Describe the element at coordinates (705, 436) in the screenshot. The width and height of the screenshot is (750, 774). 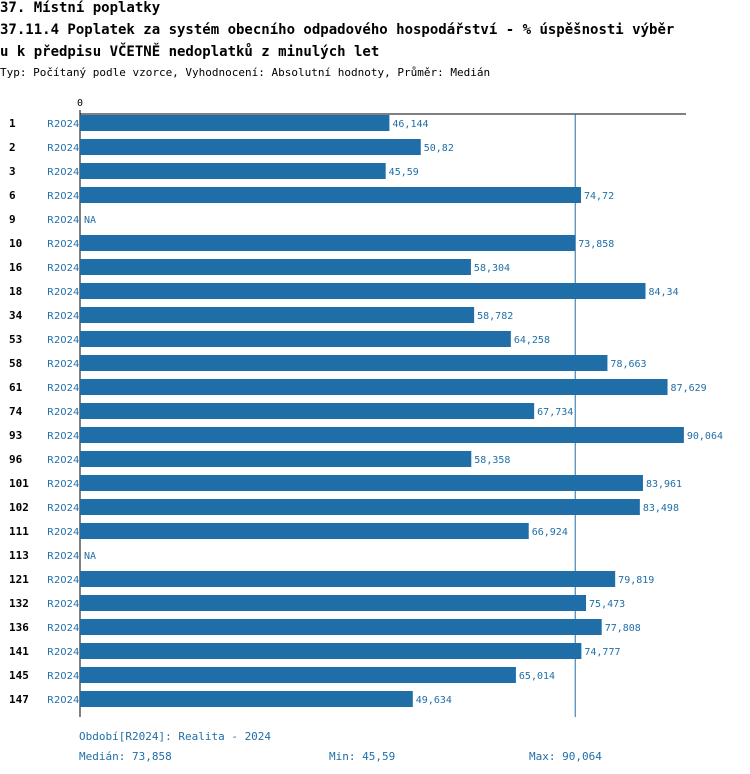
I see `value-label: 90,064` at that location.